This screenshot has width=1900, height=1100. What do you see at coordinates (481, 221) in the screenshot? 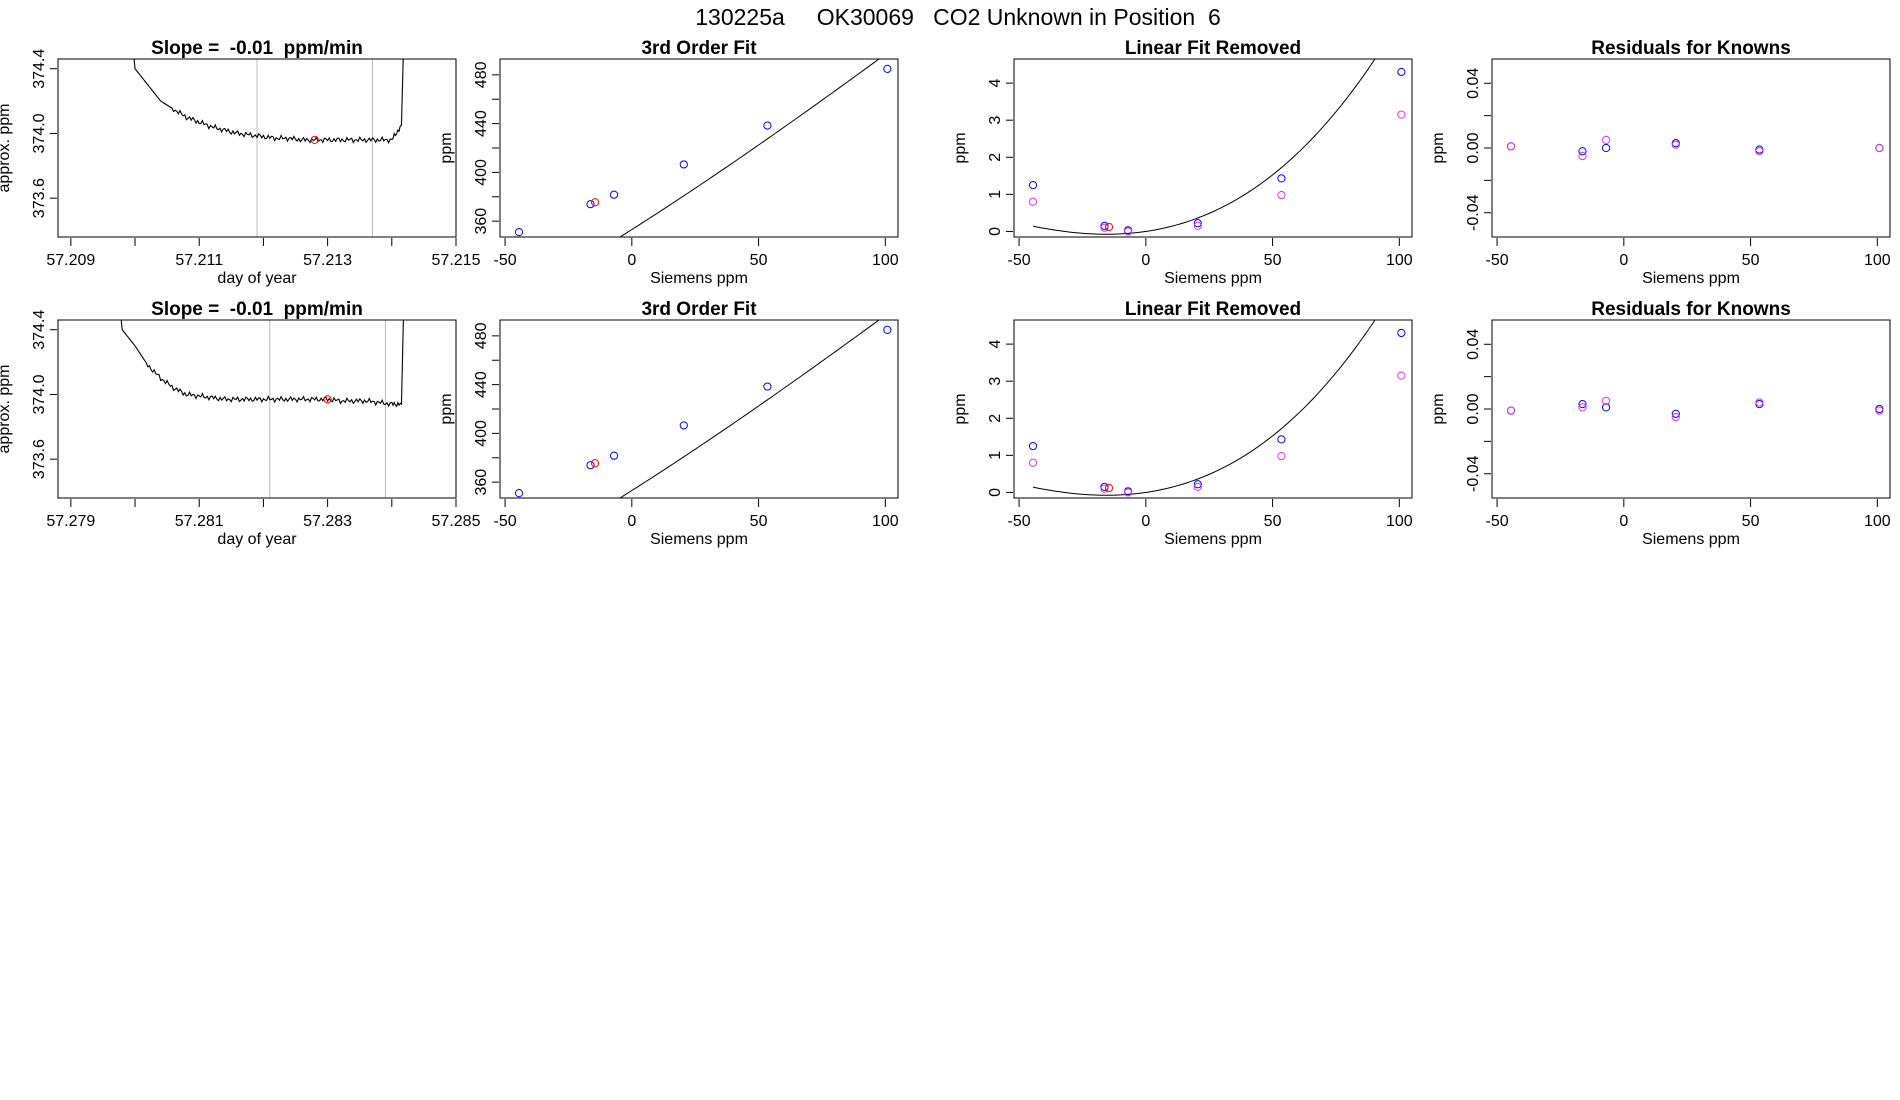
I see `y-tick-label: 360` at bounding box center [481, 221].